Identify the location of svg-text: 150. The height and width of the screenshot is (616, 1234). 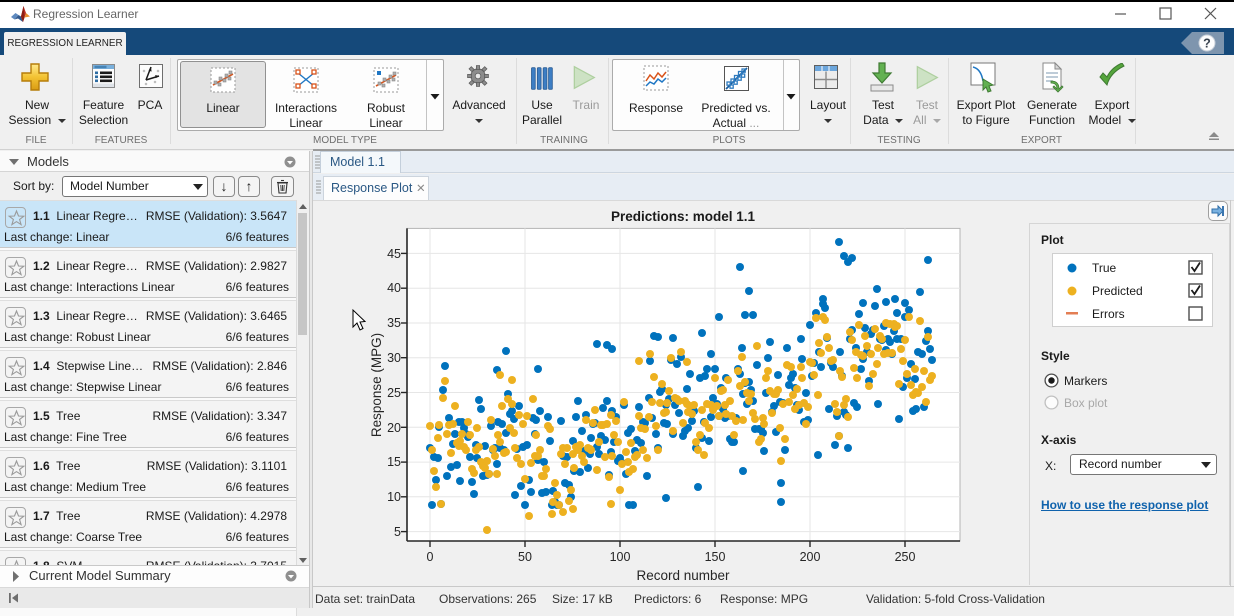
(715, 557).